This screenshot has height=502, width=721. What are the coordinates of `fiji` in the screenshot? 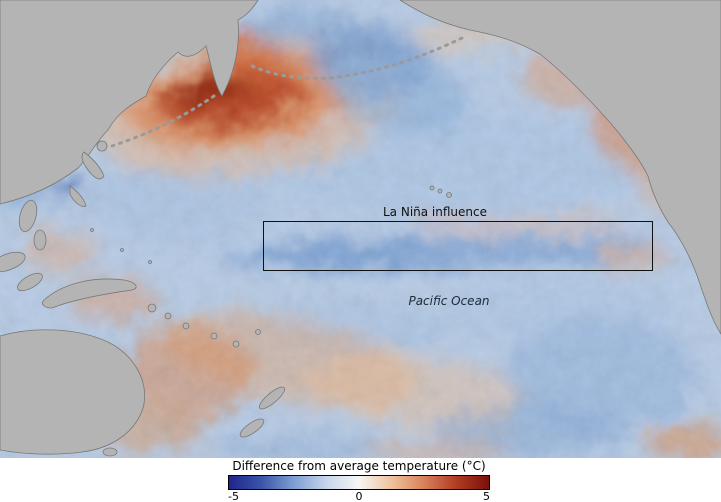 It's located at (214, 336).